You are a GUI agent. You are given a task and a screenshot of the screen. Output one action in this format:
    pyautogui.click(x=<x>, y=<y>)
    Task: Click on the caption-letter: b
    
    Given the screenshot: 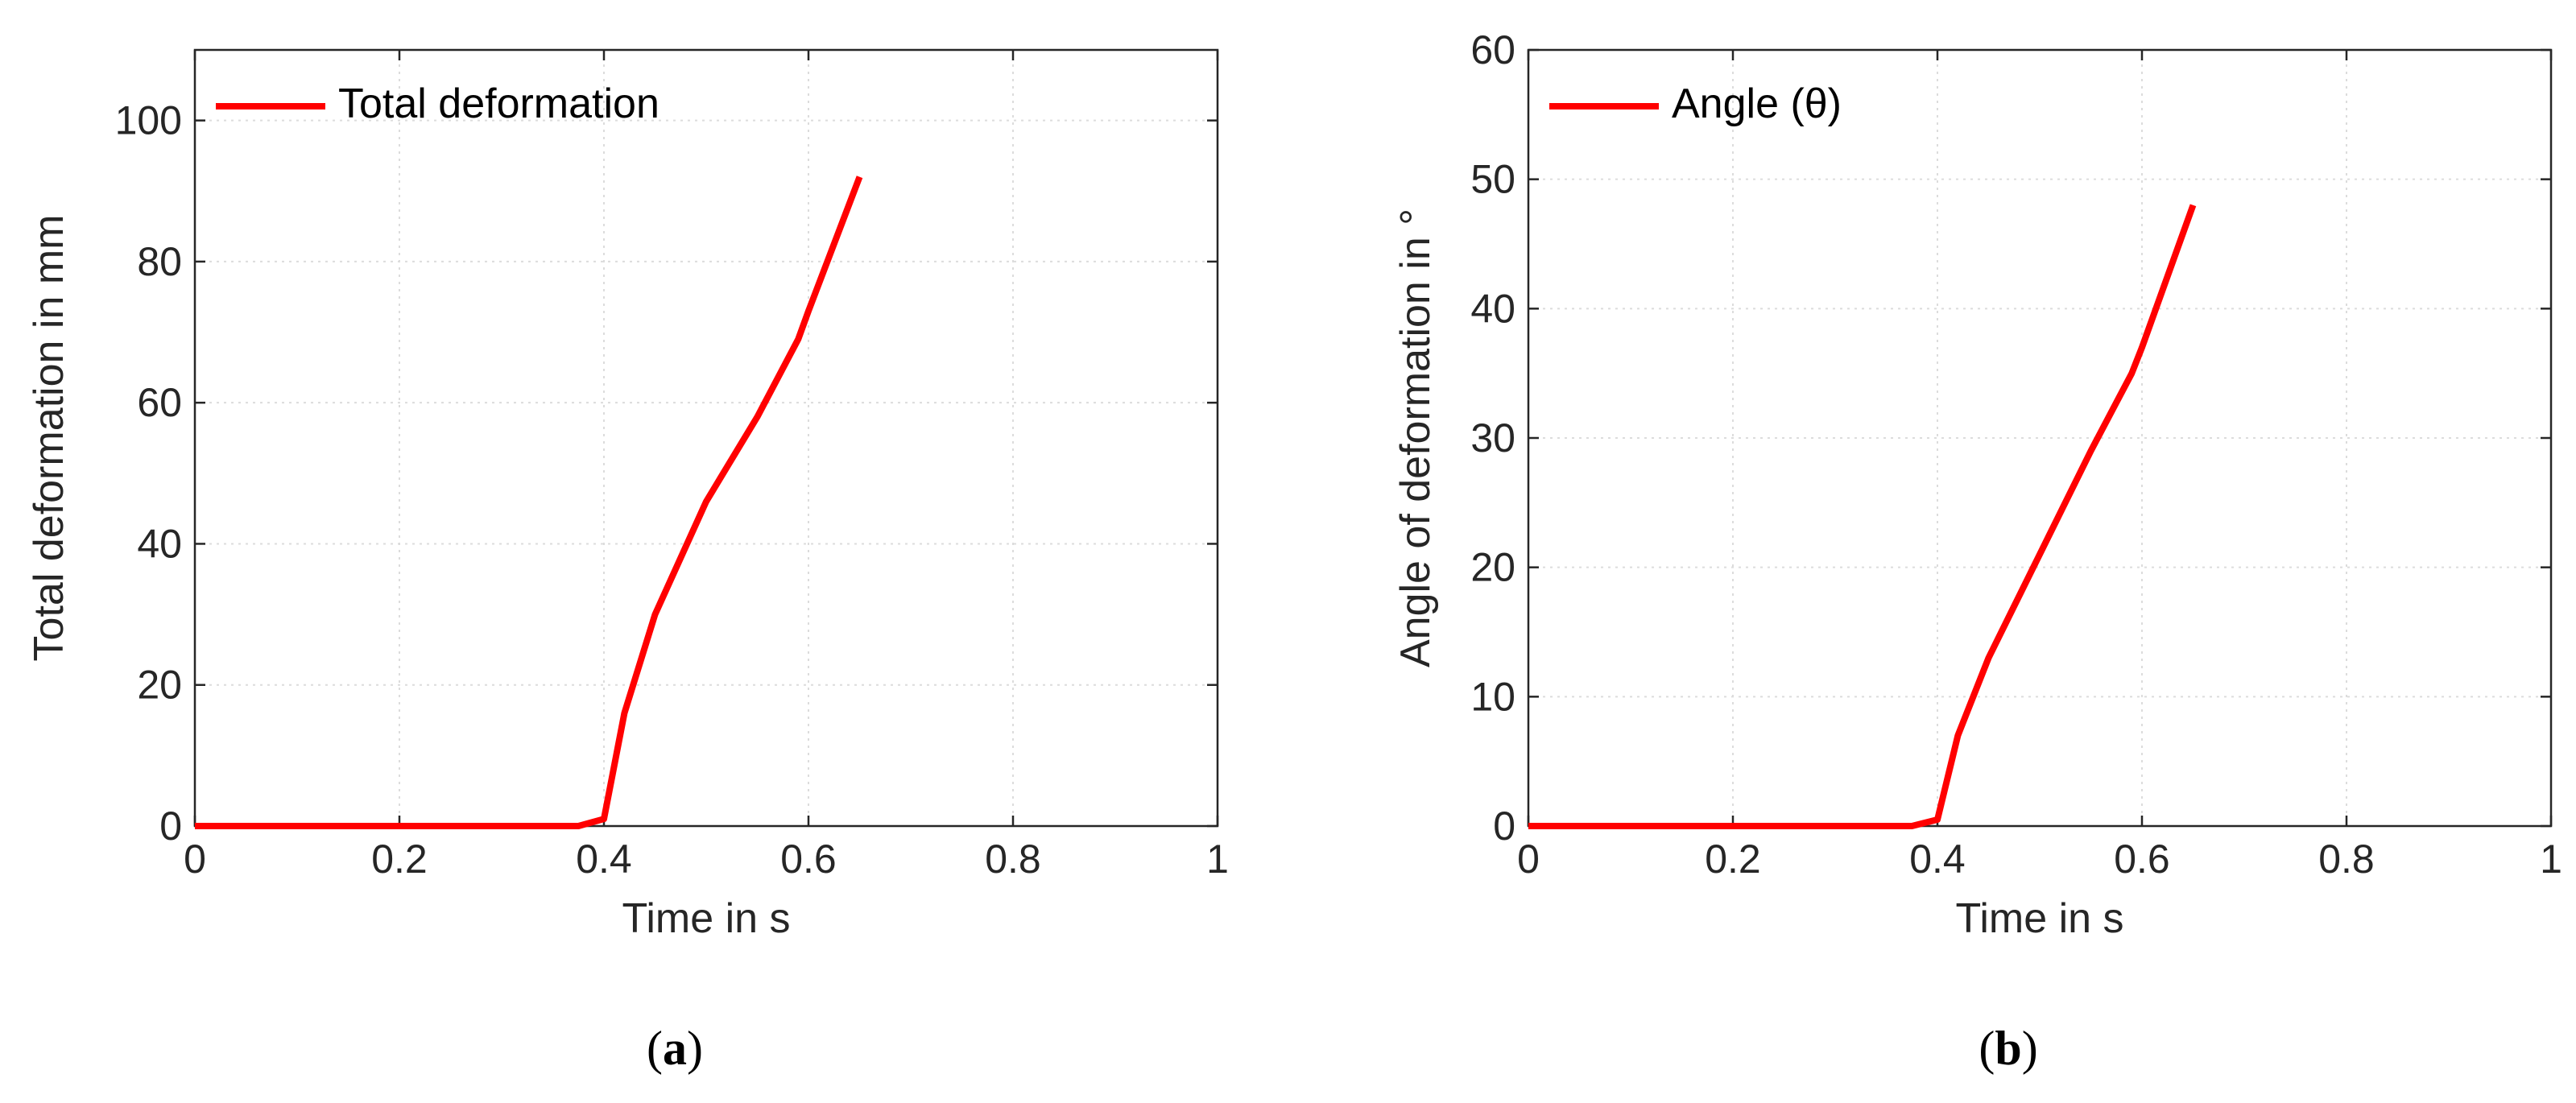 What is the action you would take?
    pyautogui.click(x=2008, y=1048)
    